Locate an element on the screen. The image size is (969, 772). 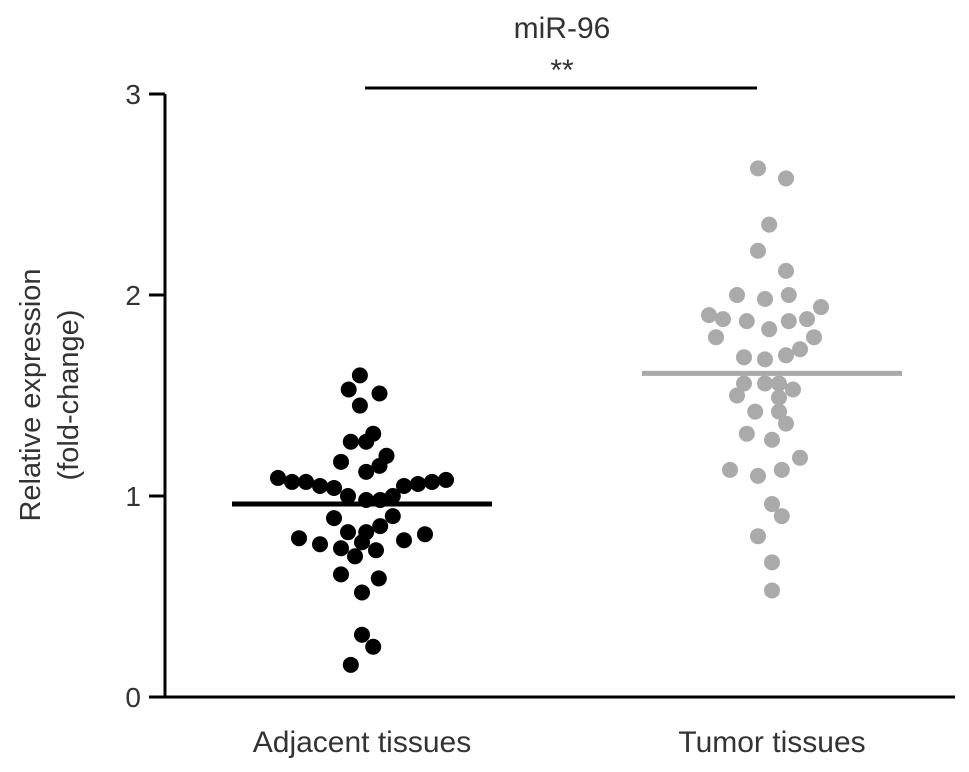
y-axis-label-line2: (fold-change) is located at coordinates (69, 395).